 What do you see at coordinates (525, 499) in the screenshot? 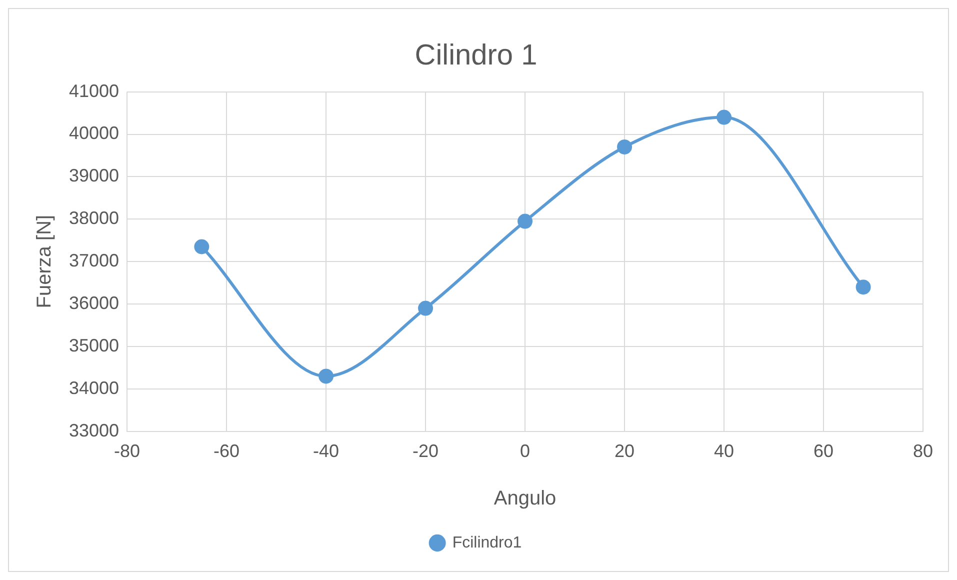
I see `x-axis-title: Angulo` at bounding box center [525, 499].